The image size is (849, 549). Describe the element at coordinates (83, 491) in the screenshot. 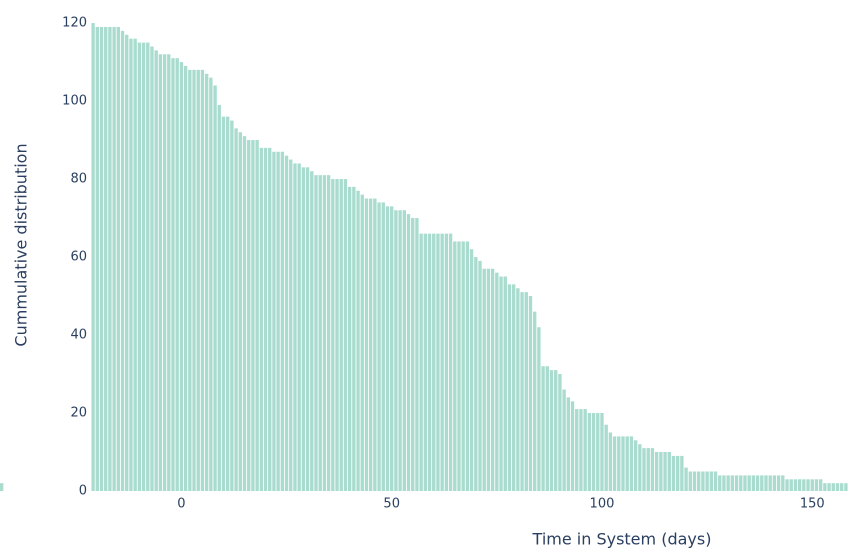

I see `y-tick-label: 0` at that location.